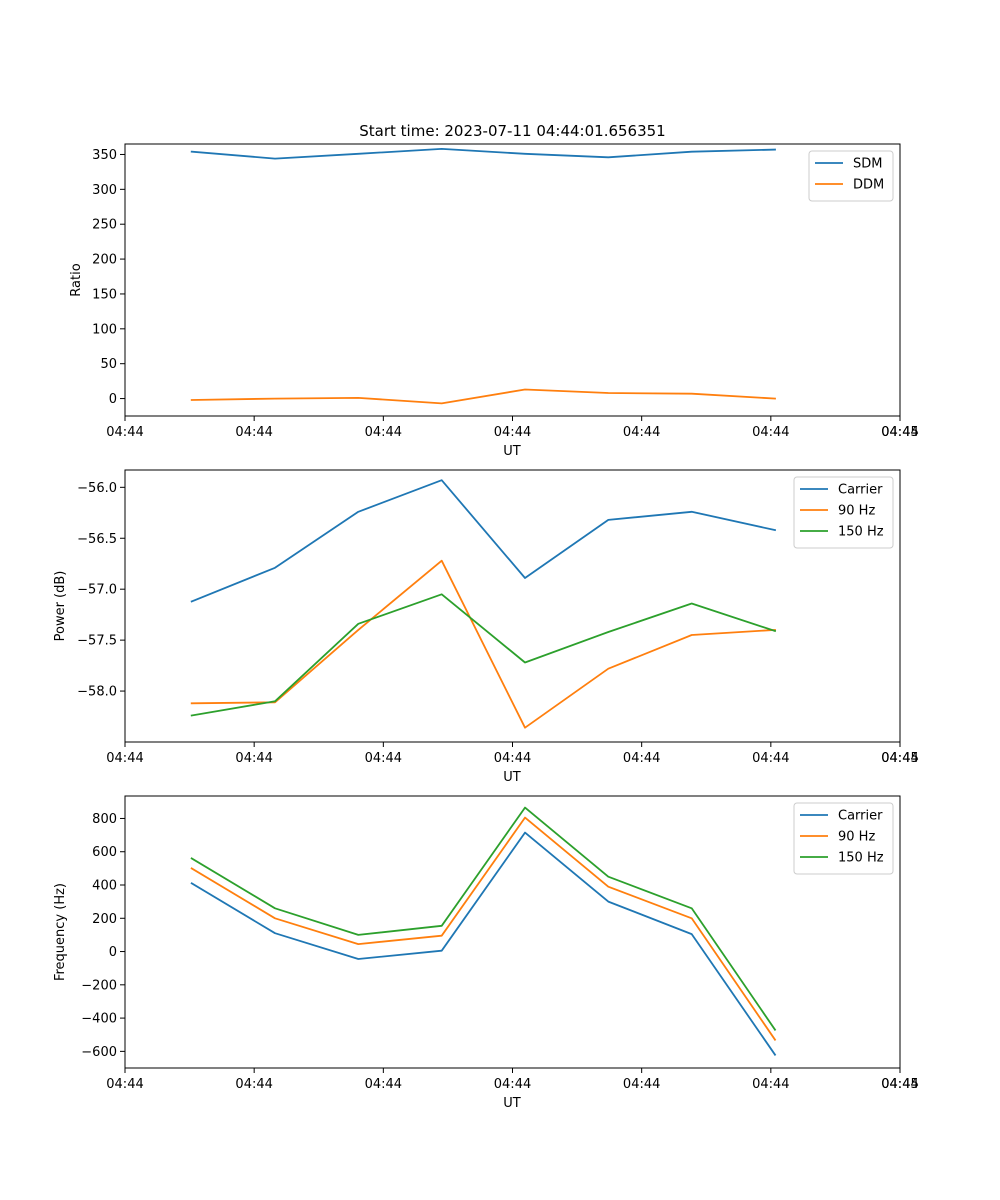 This screenshot has height=1200, width=1000. Describe the element at coordinates (97, 539) in the screenshot. I see `y-tick-label: −56.5` at that location.